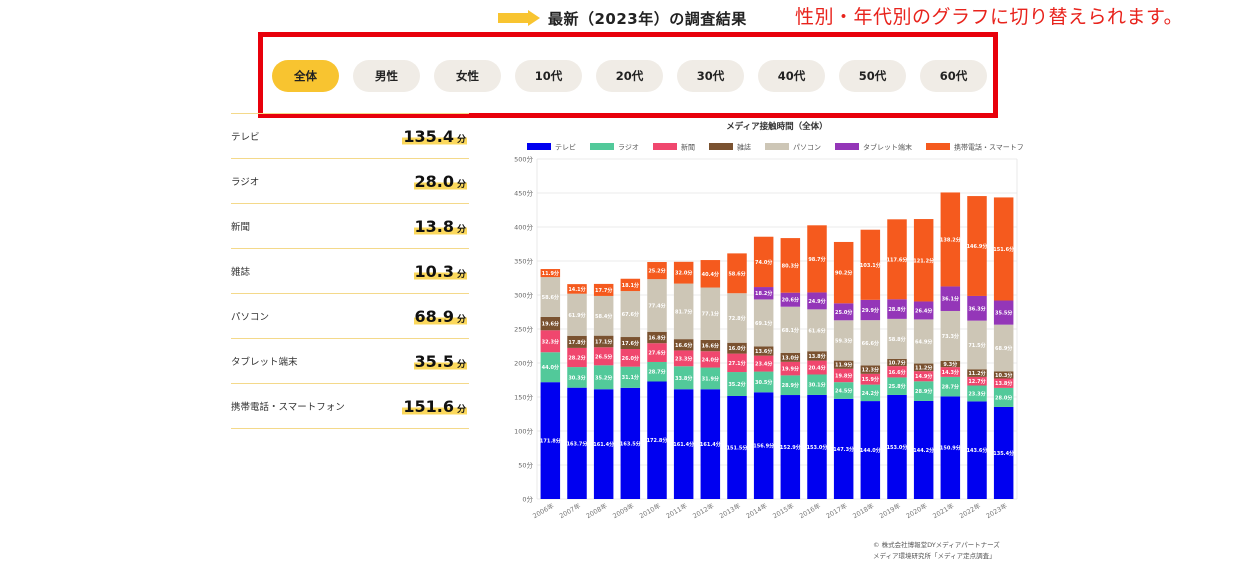 The image size is (1245, 561). What do you see at coordinates (428, 406) in the screenshot?
I see `stat-number: 151.6` at bounding box center [428, 406].